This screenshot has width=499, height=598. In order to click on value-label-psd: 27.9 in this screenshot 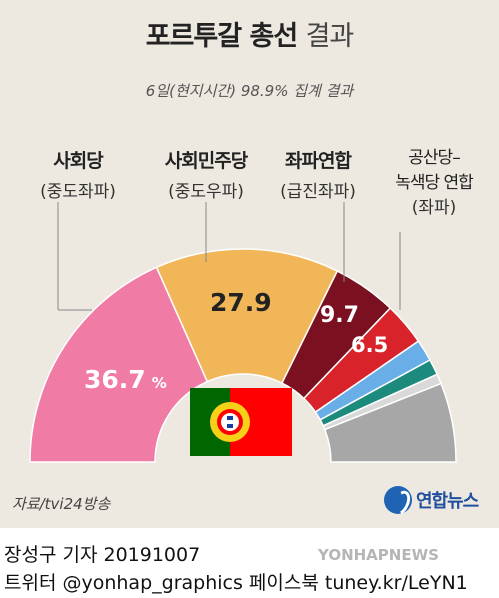, I will do `click(241, 302)`.